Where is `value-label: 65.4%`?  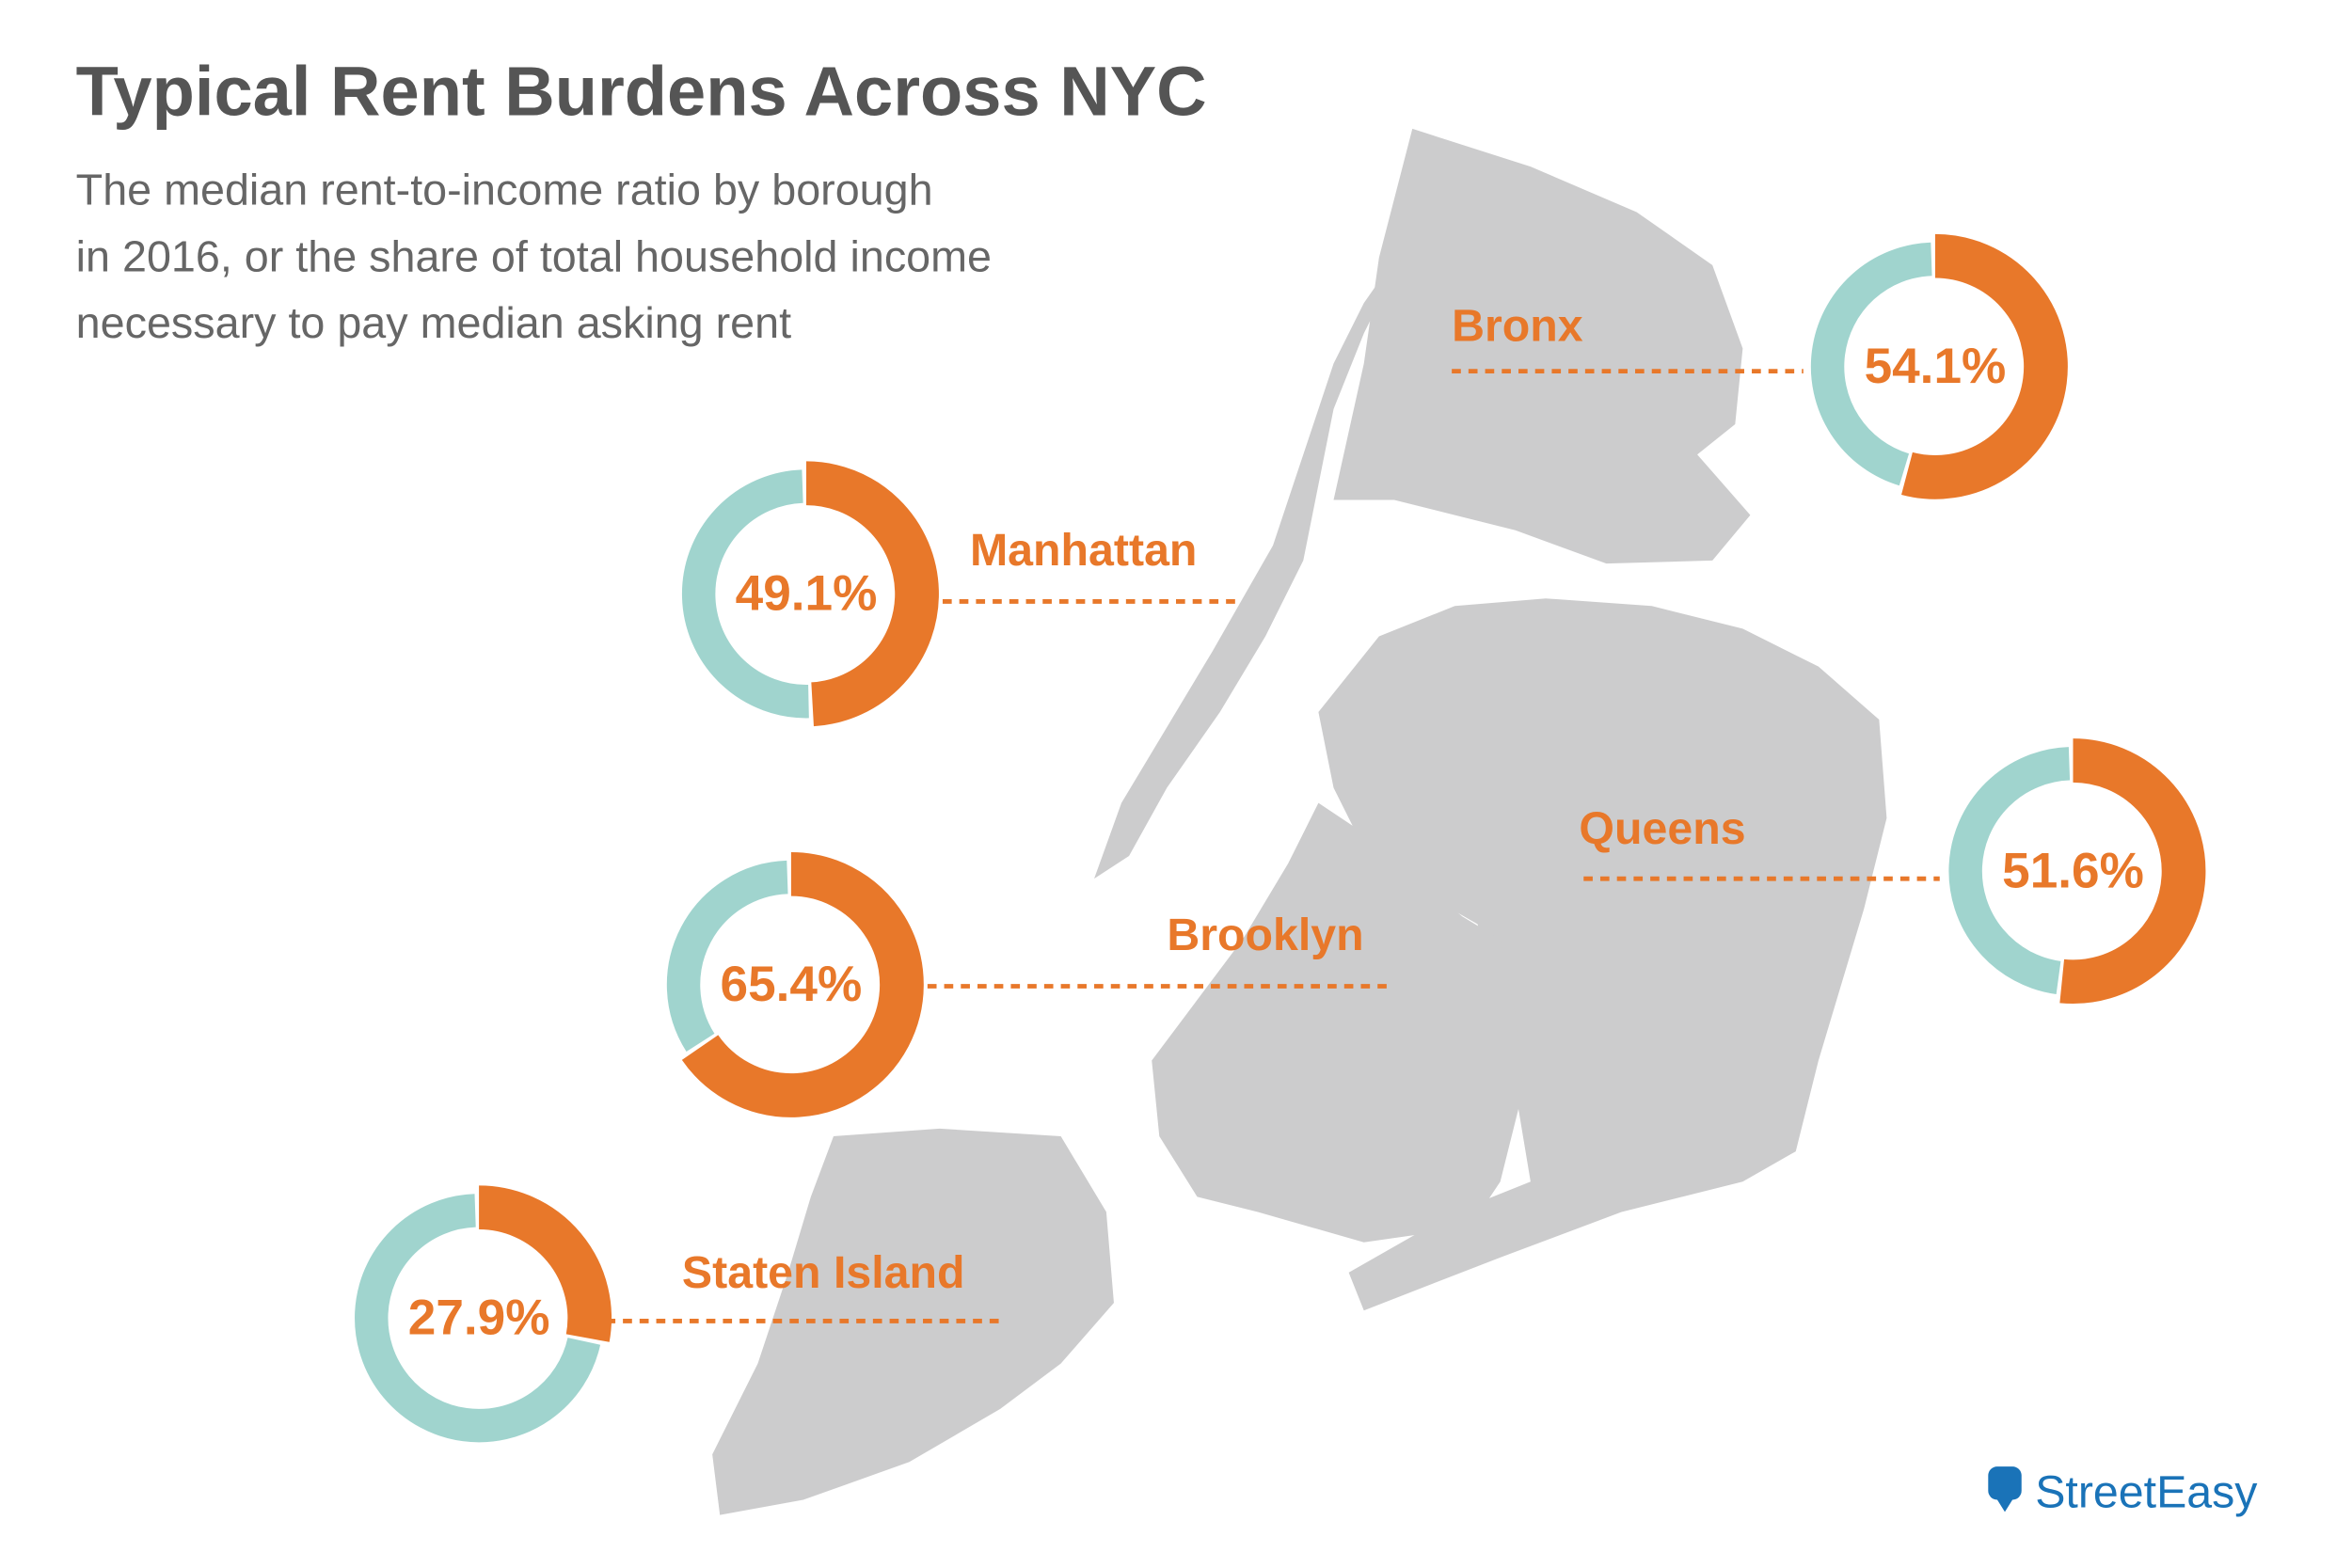 value-label: 65.4% is located at coordinates (792, 984).